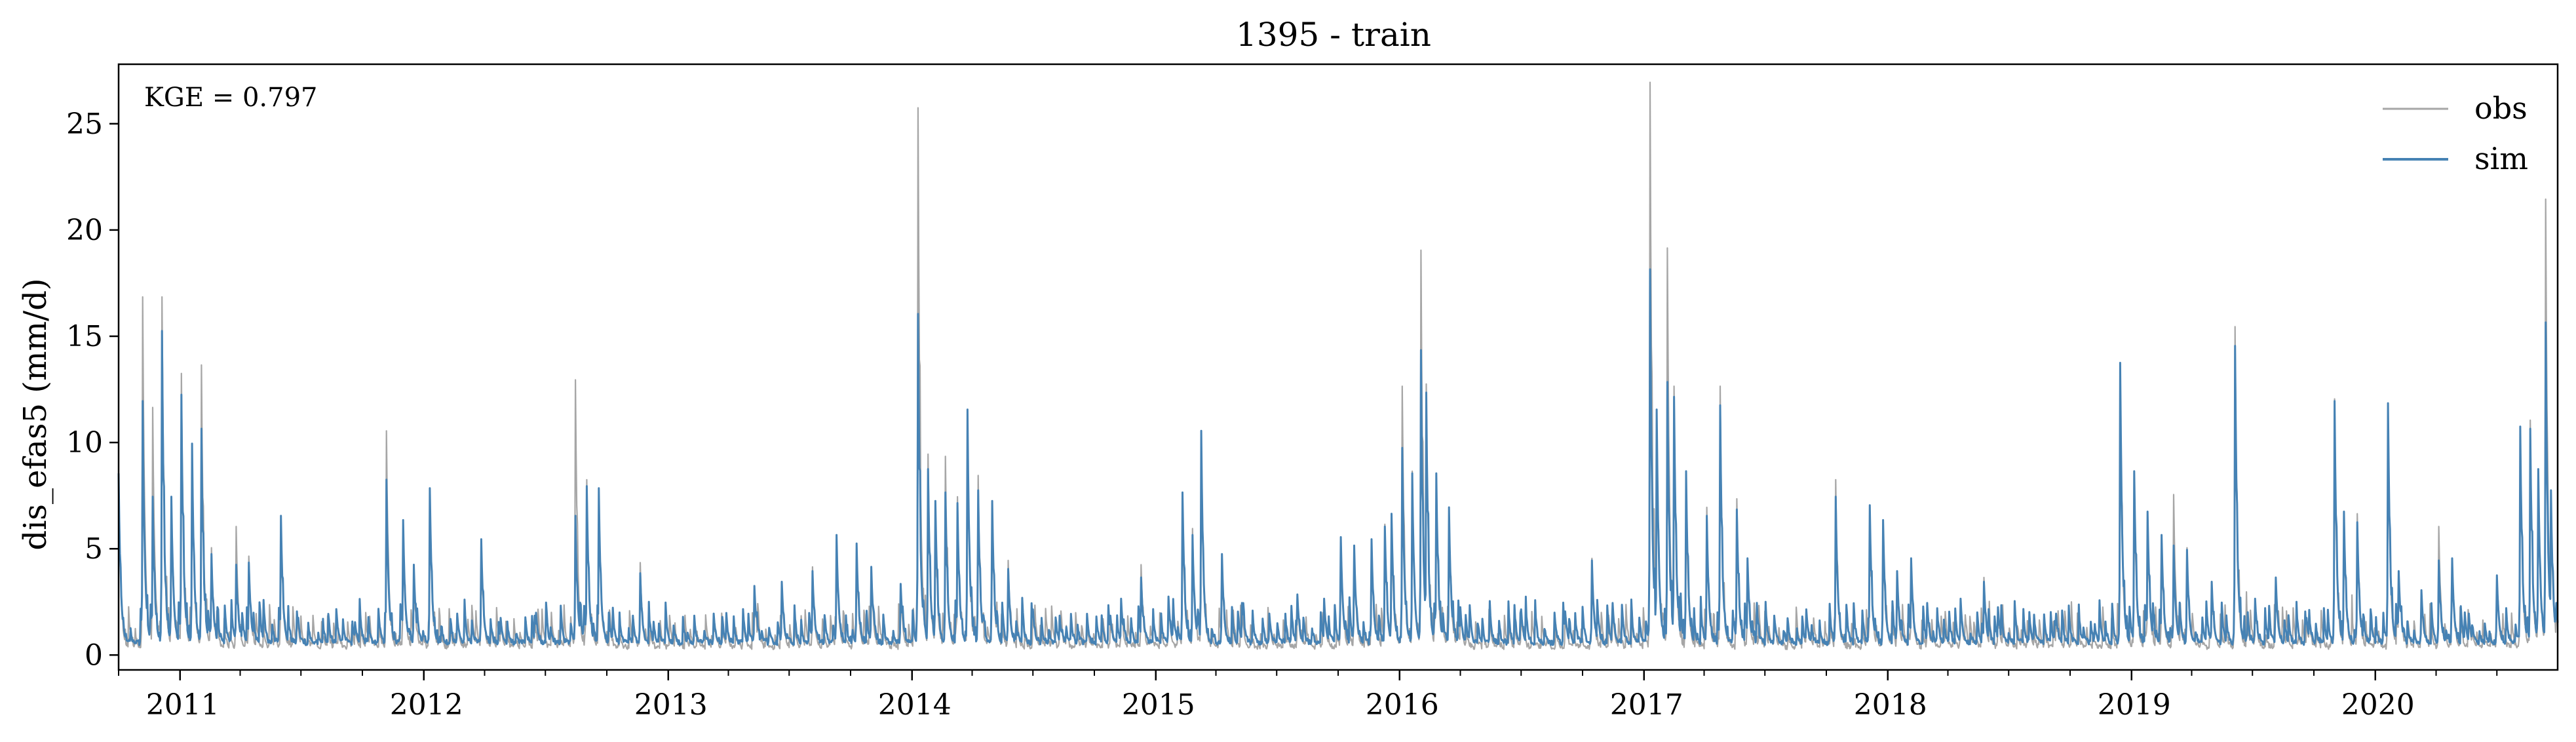 The image size is (2576, 742). I want to click on legend-label-obs: obs, so click(2501, 108).